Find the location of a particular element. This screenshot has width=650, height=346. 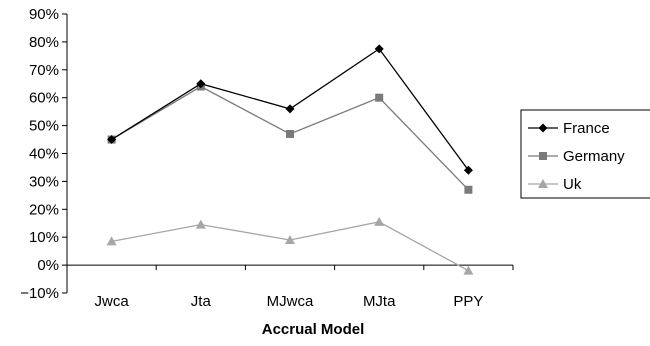

legend-marker-germany is located at coordinates (543, 156).